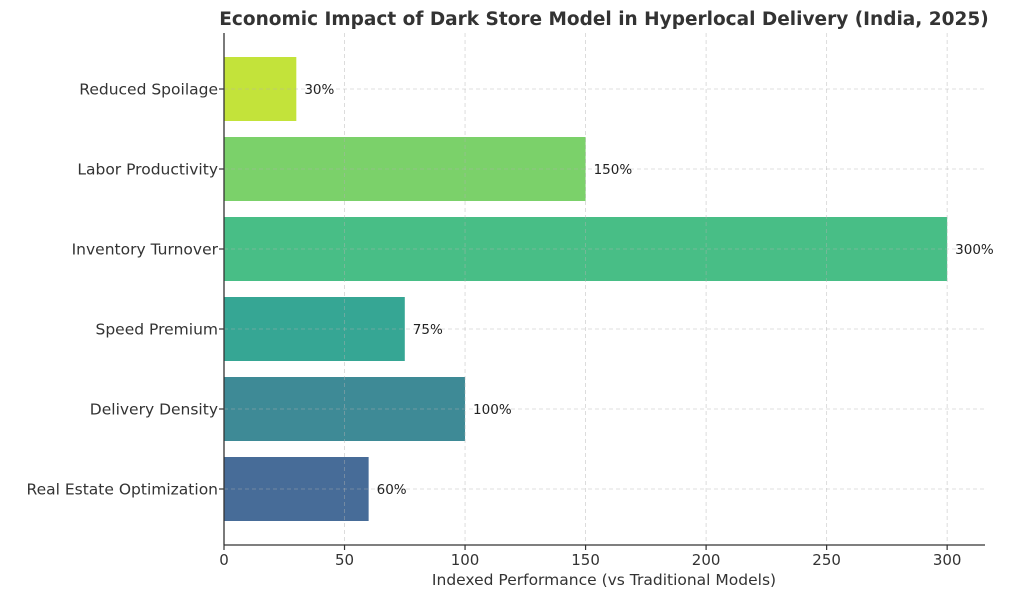 This screenshot has width=1024, height=603. Describe the element at coordinates (706, 560) in the screenshot. I see `x-tick-label: 200` at that location.